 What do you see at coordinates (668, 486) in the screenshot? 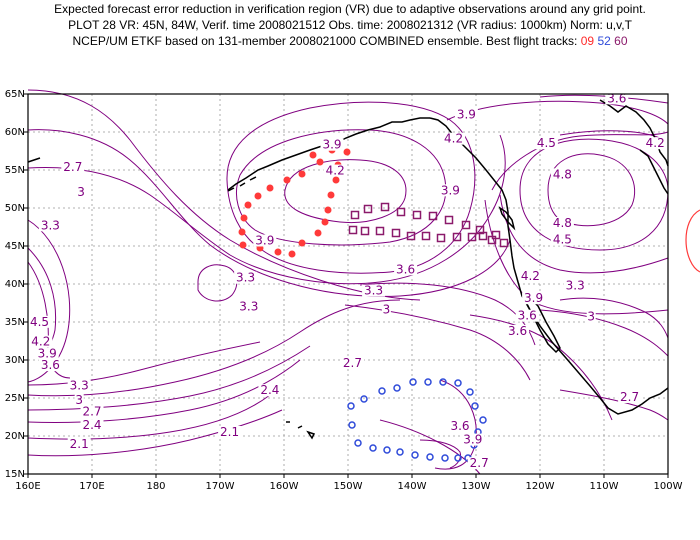
I see `lon-label: 100W` at bounding box center [668, 486].